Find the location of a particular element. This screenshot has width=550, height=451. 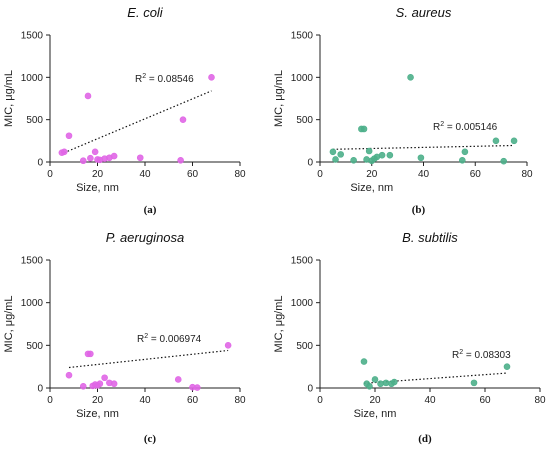

panel-caption: (c) is located at coordinates (150, 439).